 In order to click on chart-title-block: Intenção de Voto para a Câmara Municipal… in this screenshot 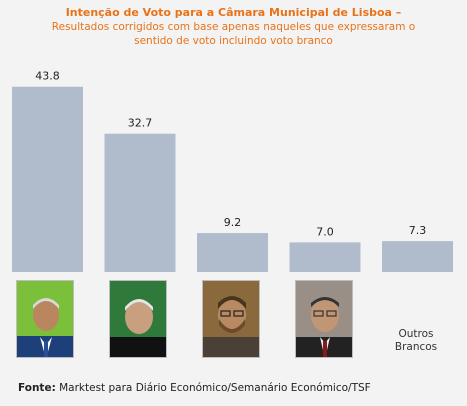, I will do `click(233, 27)`.